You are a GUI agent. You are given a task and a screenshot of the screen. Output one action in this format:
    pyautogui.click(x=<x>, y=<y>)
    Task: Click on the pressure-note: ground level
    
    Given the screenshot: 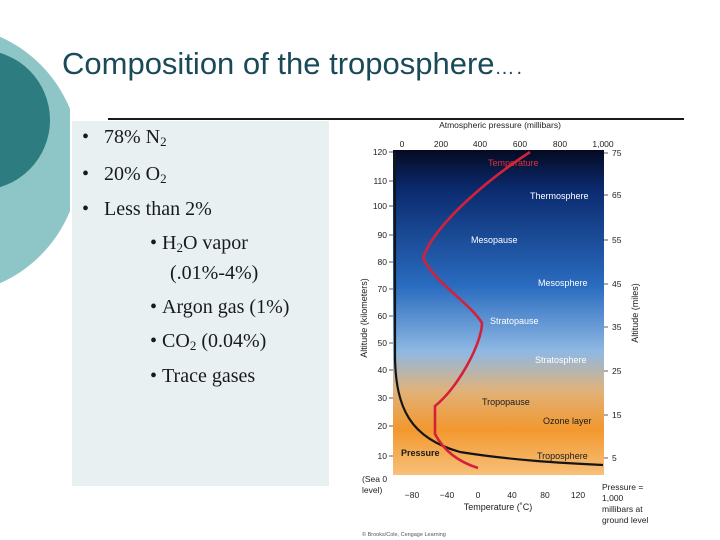 What is the action you would take?
    pyautogui.click(x=625, y=520)
    